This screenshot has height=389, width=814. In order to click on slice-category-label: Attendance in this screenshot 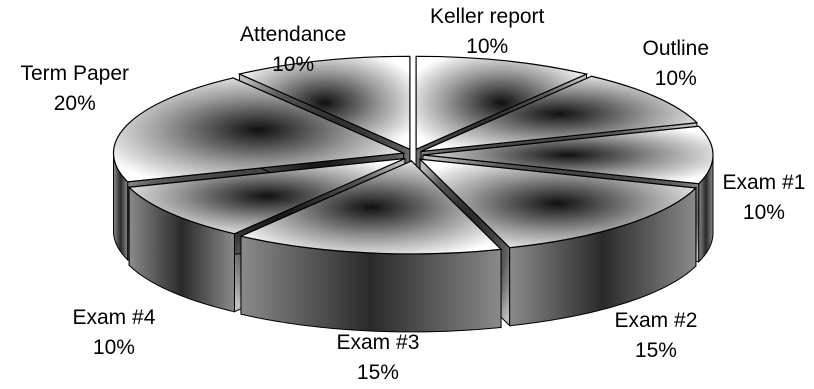, I will do `click(293, 34)`.